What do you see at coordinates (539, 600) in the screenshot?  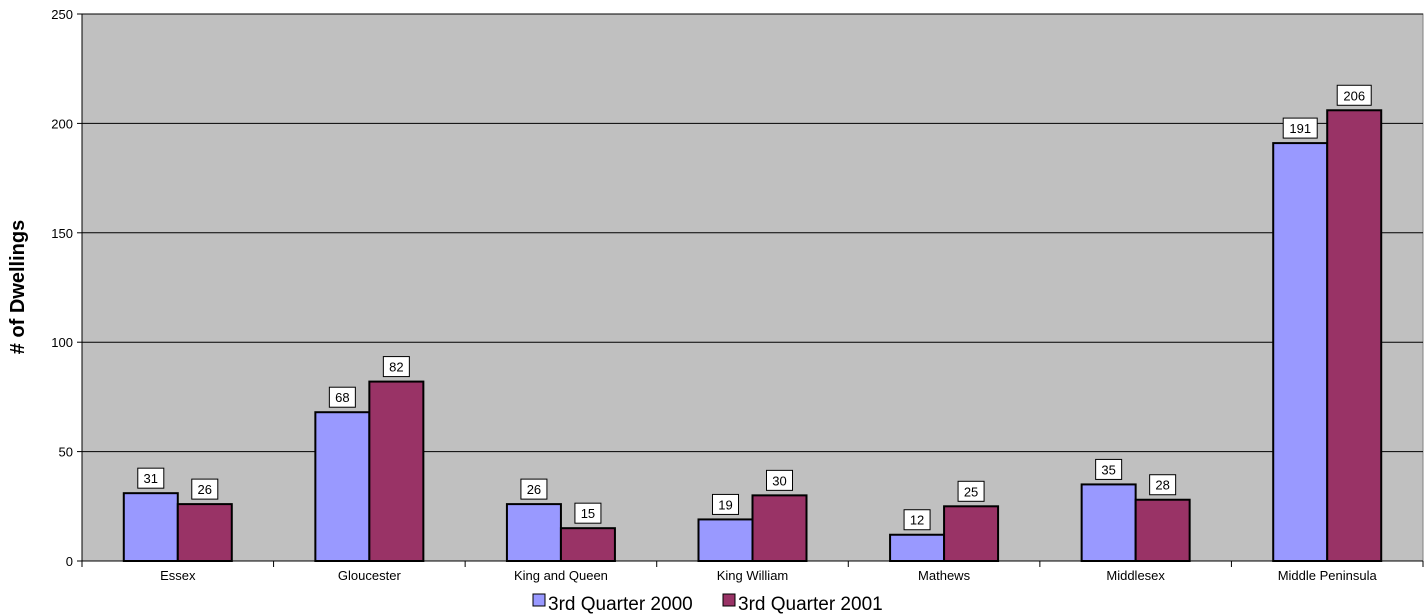 I see `legend-swatch-q3-2000` at bounding box center [539, 600].